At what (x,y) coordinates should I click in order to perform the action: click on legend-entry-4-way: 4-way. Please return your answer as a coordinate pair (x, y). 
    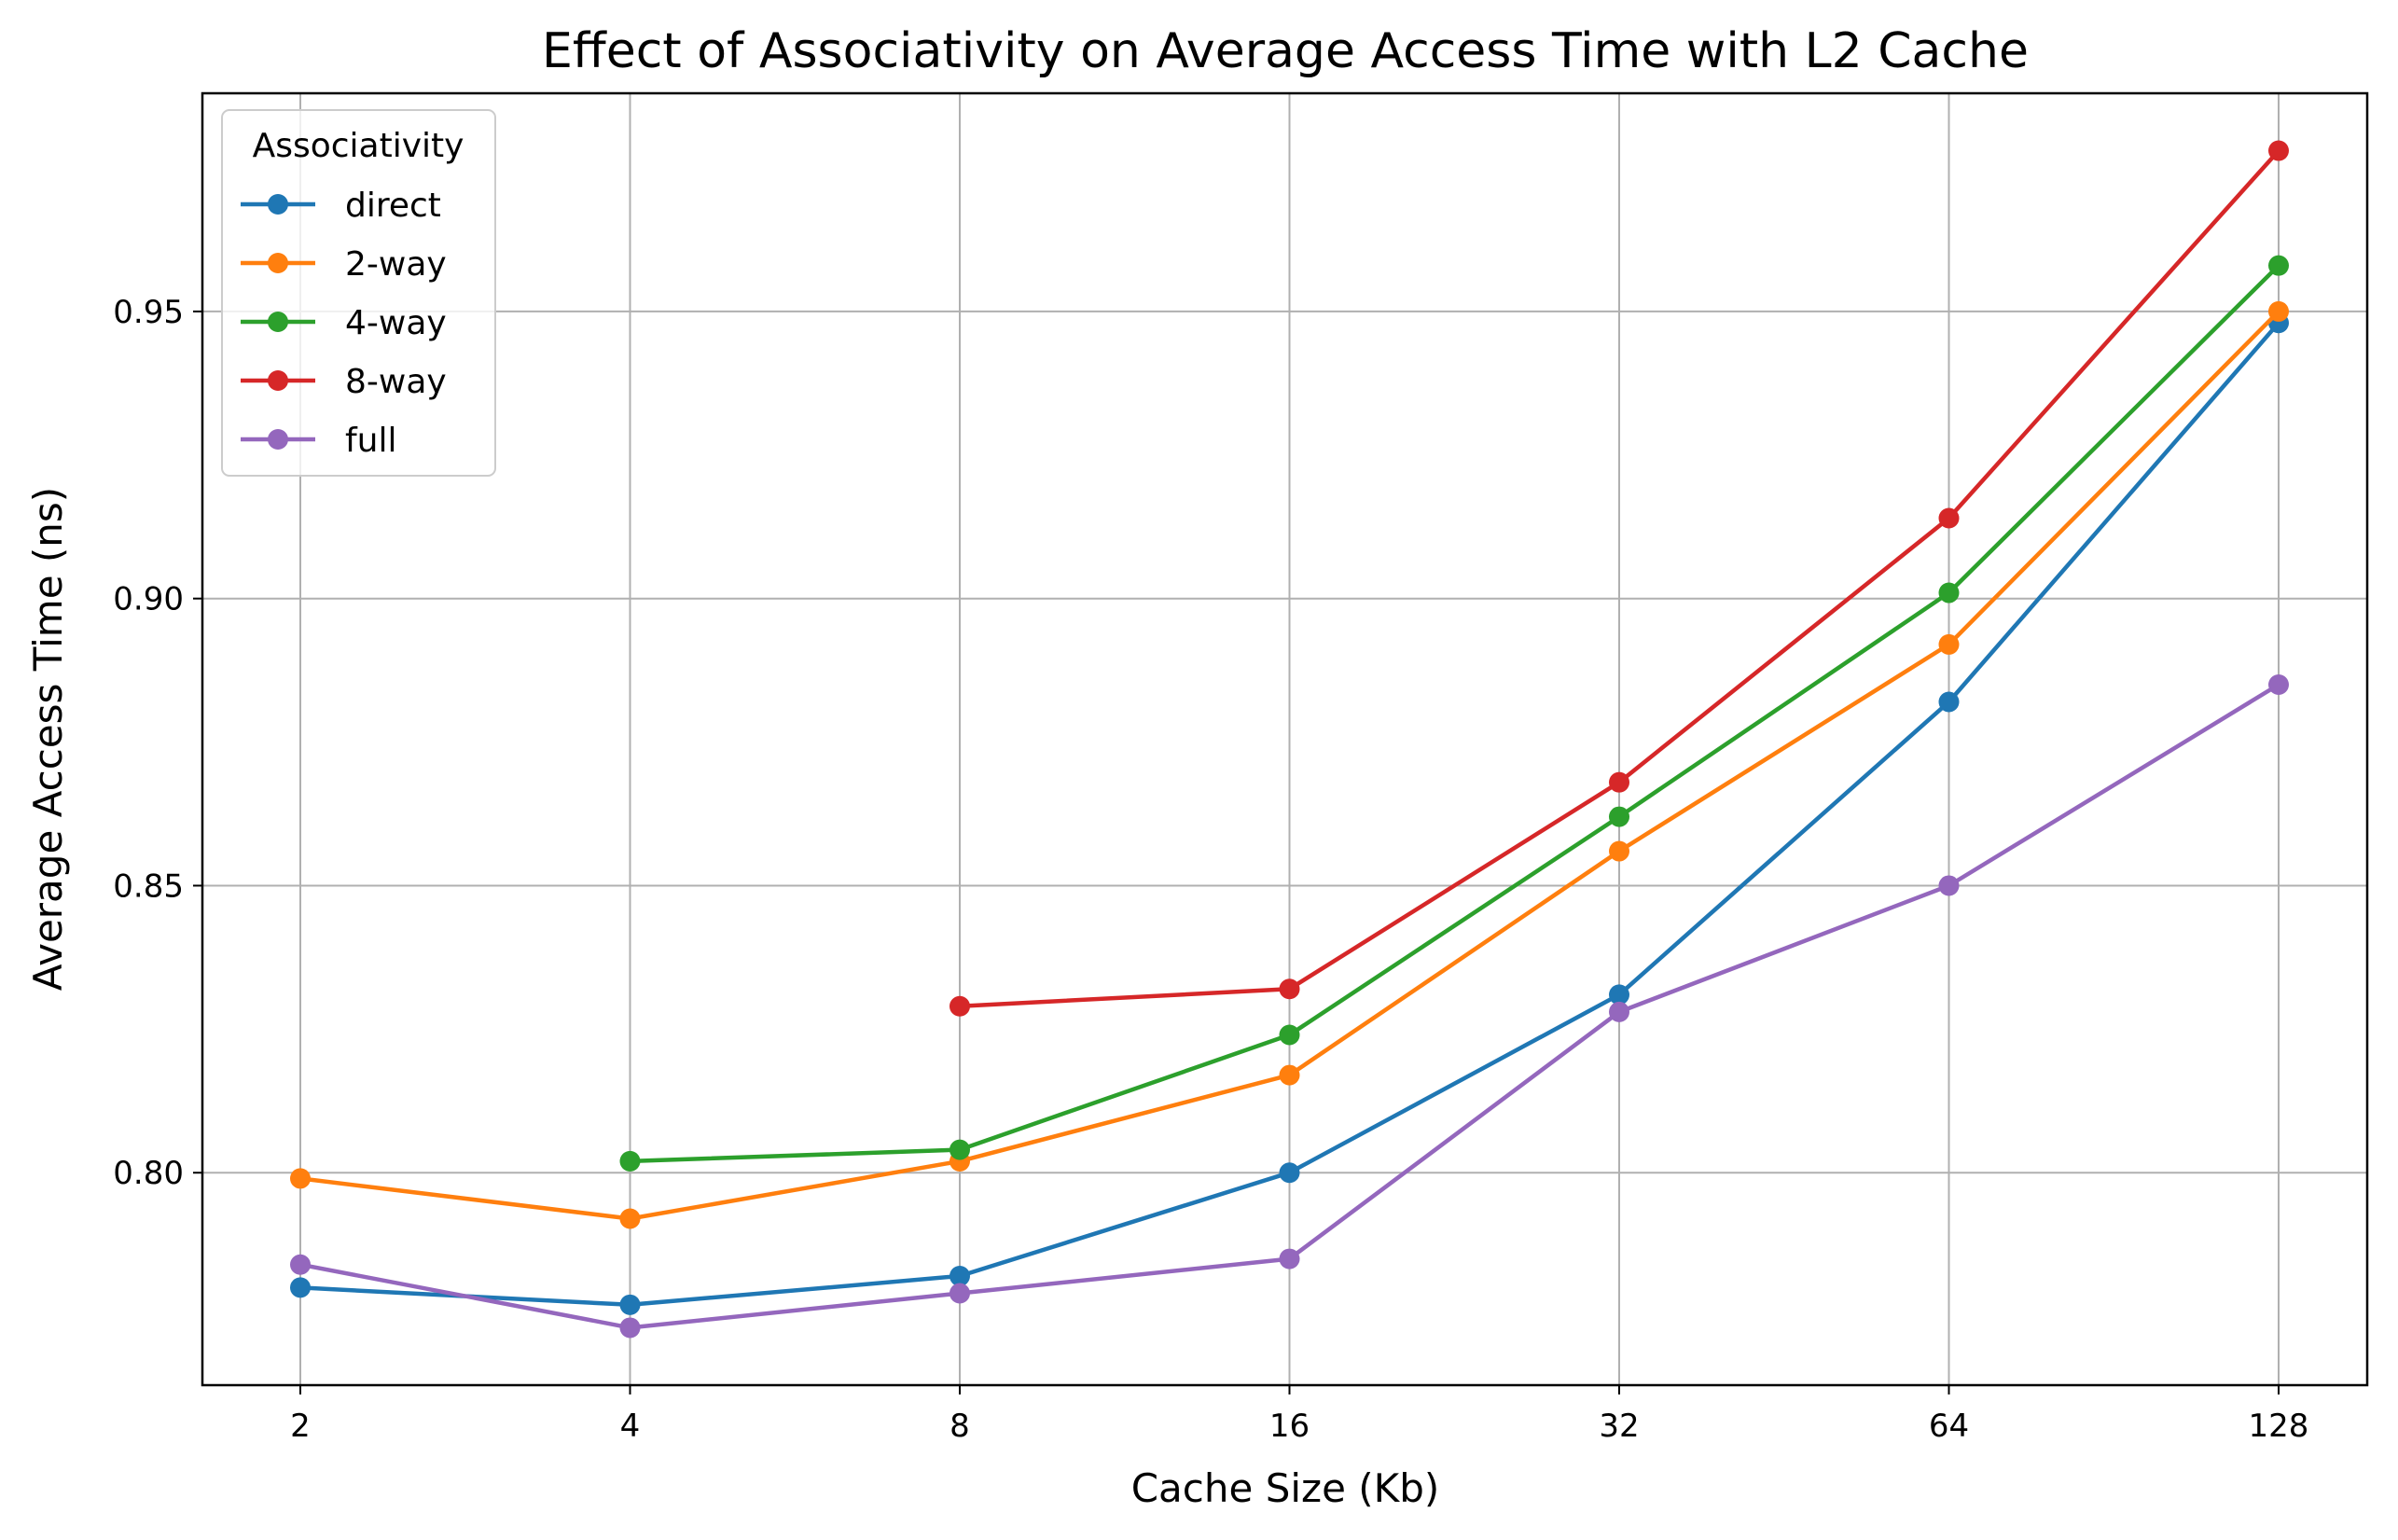
    Looking at the image, I should click on (344, 323).